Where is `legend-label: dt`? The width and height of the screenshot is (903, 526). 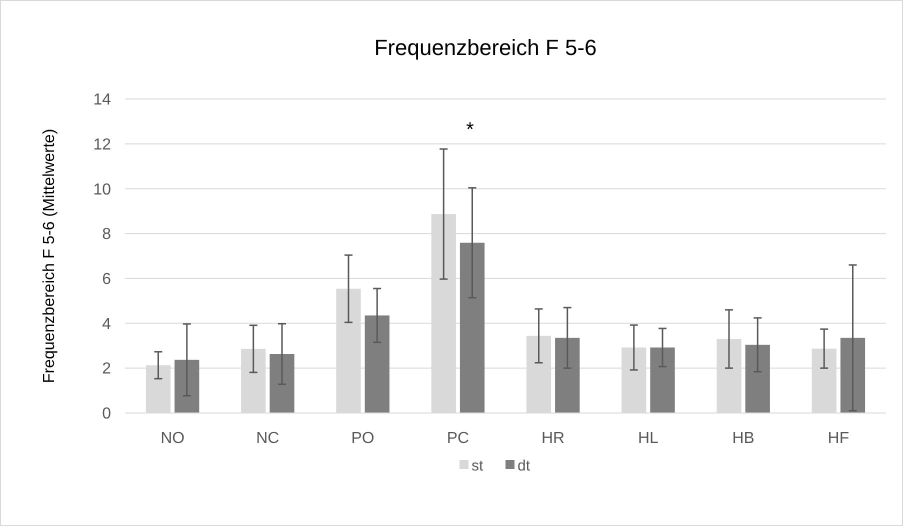
legend-label: dt is located at coordinates (524, 465).